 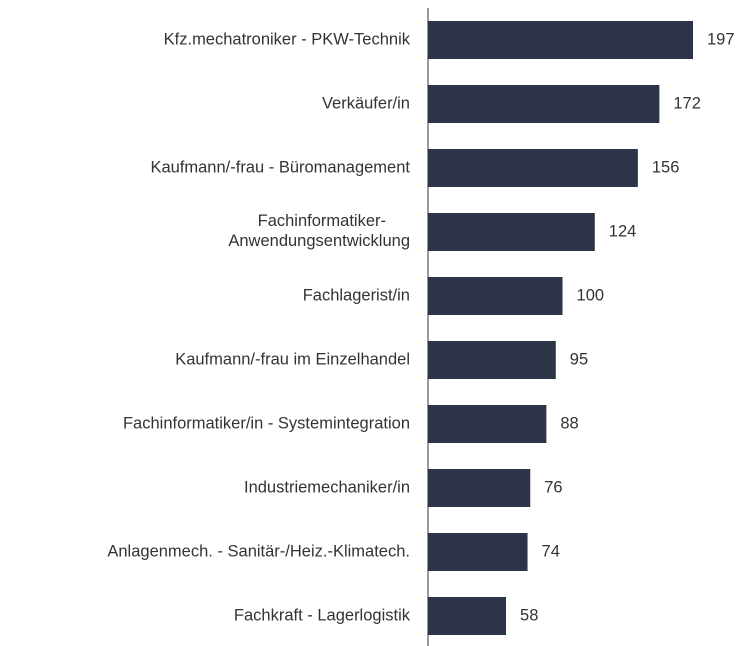 What do you see at coordinates (280, 167) in the screenshot?
I see `category-label: Kaufmann/-frau - Büromanagement` at bounding box center [280, 167].